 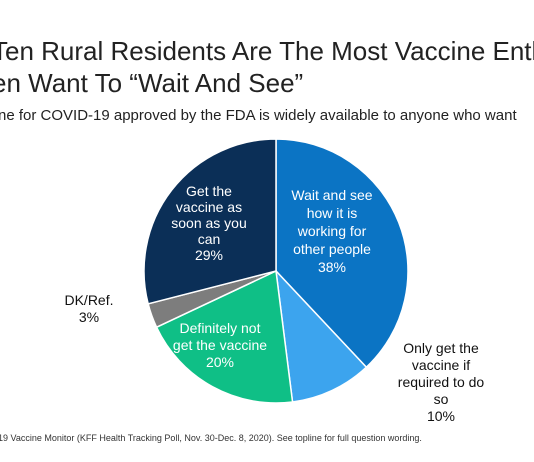 I want to click on slice-label-3-line-0: DK/Ref., so click(x=88, y=300).